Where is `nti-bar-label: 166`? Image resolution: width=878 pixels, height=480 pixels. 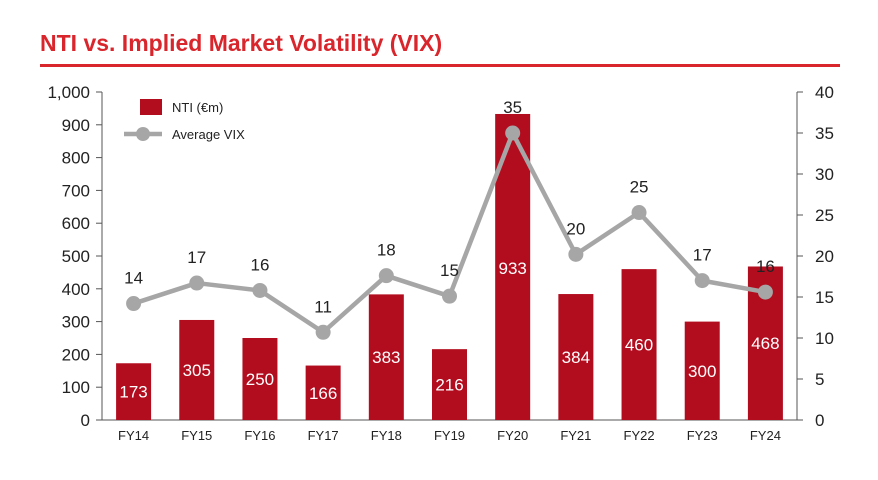 nti-bar-label: 166 is located at coordinates (323, 393).